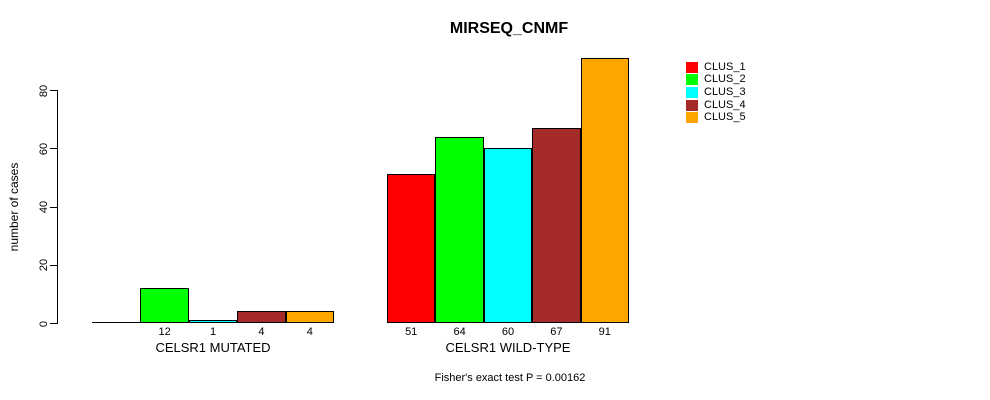 This screenshot has width=990, height=400. Describe the element at coordinates (411, 332) in the screenshot. I see `bar-value-label: 51` at that location.